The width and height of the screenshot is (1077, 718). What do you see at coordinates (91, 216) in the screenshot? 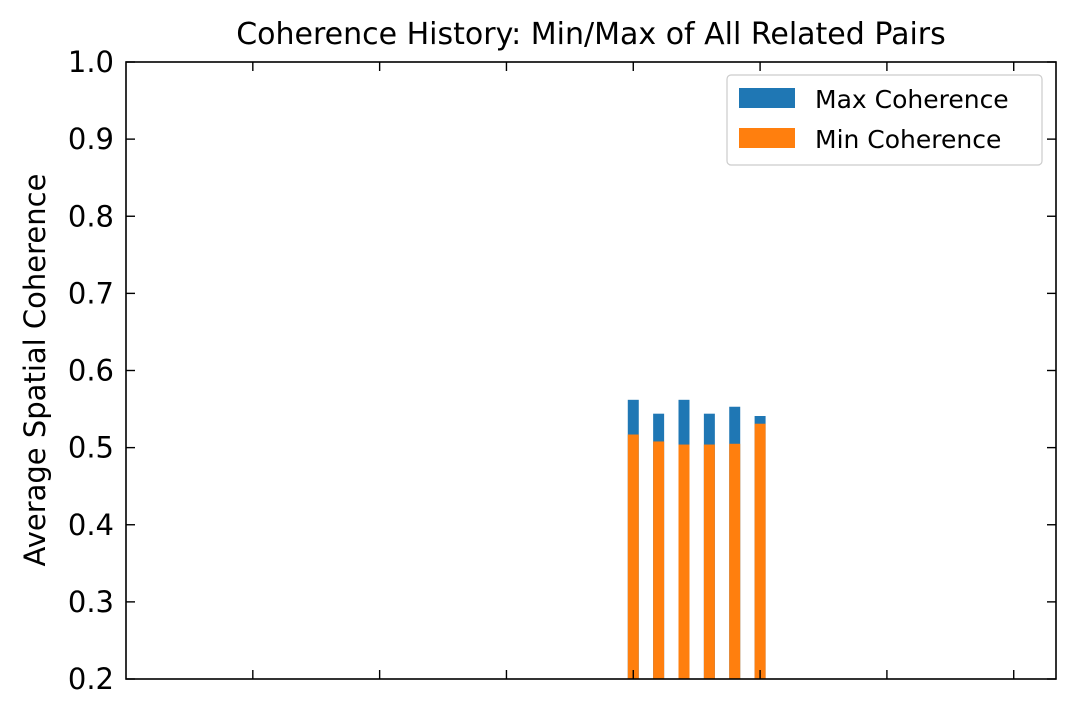
I see `y-tick-label-6: 0.8` at bounding box center [91, 216].